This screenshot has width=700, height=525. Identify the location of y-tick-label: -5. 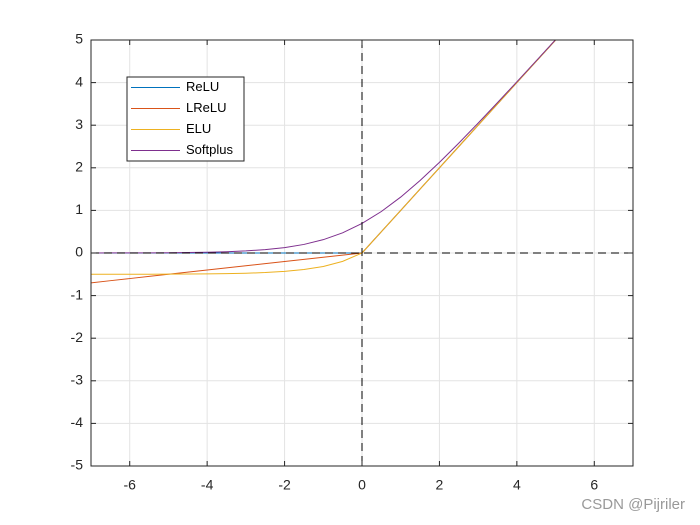
(77, 465).